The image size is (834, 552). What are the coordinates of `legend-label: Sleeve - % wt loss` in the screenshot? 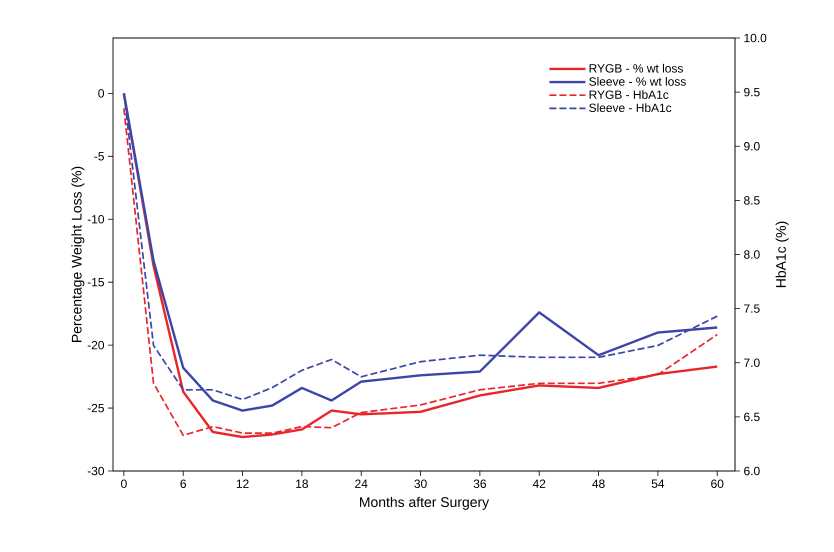 It's located at (637, 81).